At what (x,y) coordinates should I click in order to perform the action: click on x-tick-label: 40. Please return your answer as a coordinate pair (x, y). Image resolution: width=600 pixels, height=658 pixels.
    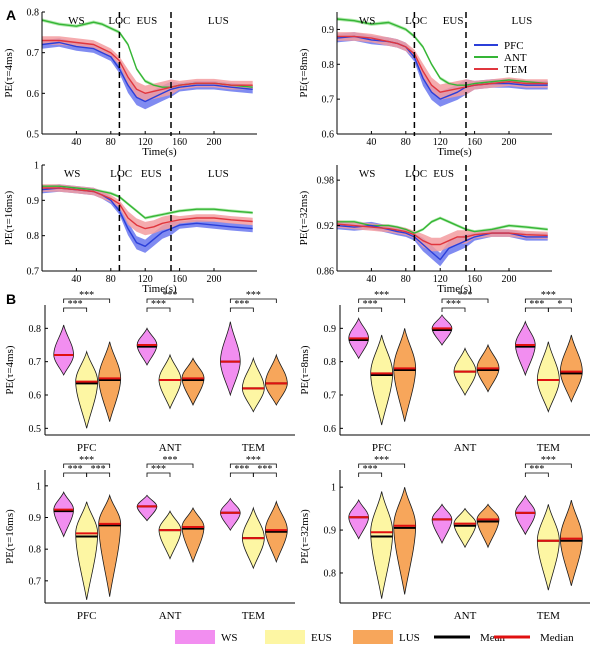
    Looking at the image, I should click on (371, 279).